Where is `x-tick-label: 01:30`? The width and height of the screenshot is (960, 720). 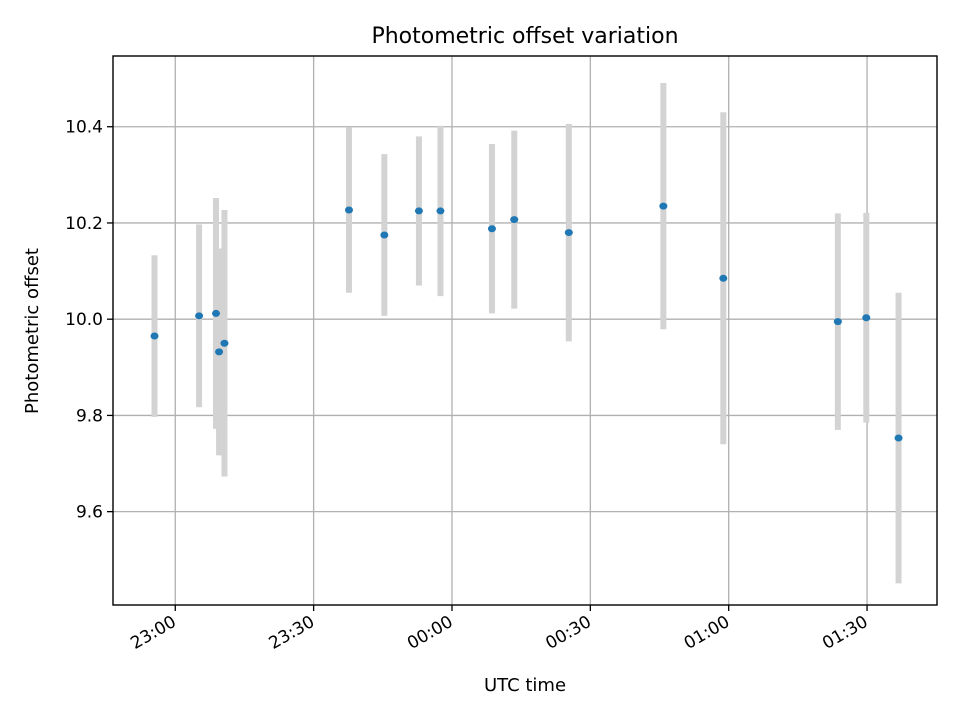 x-tick-label: 01:30 is located at coordinates (845, 633).